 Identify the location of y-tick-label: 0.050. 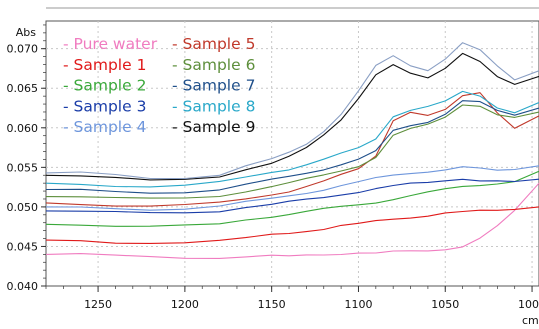
(23, 207).